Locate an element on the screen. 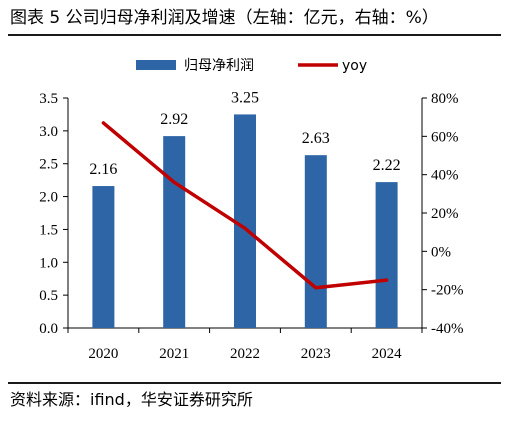  source-divider is located at coordinates (254, 383).